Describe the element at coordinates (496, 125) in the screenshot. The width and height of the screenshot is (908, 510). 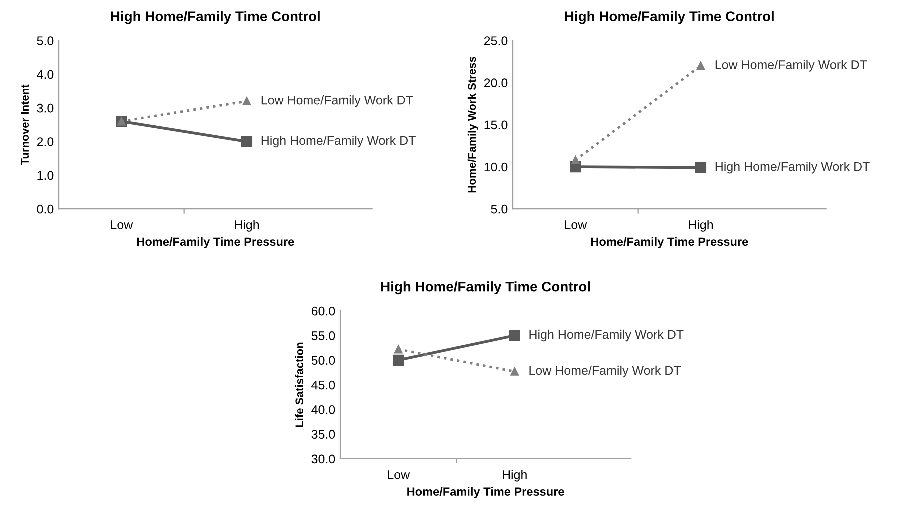
I see `y-tick-label: 15.0` at that location.